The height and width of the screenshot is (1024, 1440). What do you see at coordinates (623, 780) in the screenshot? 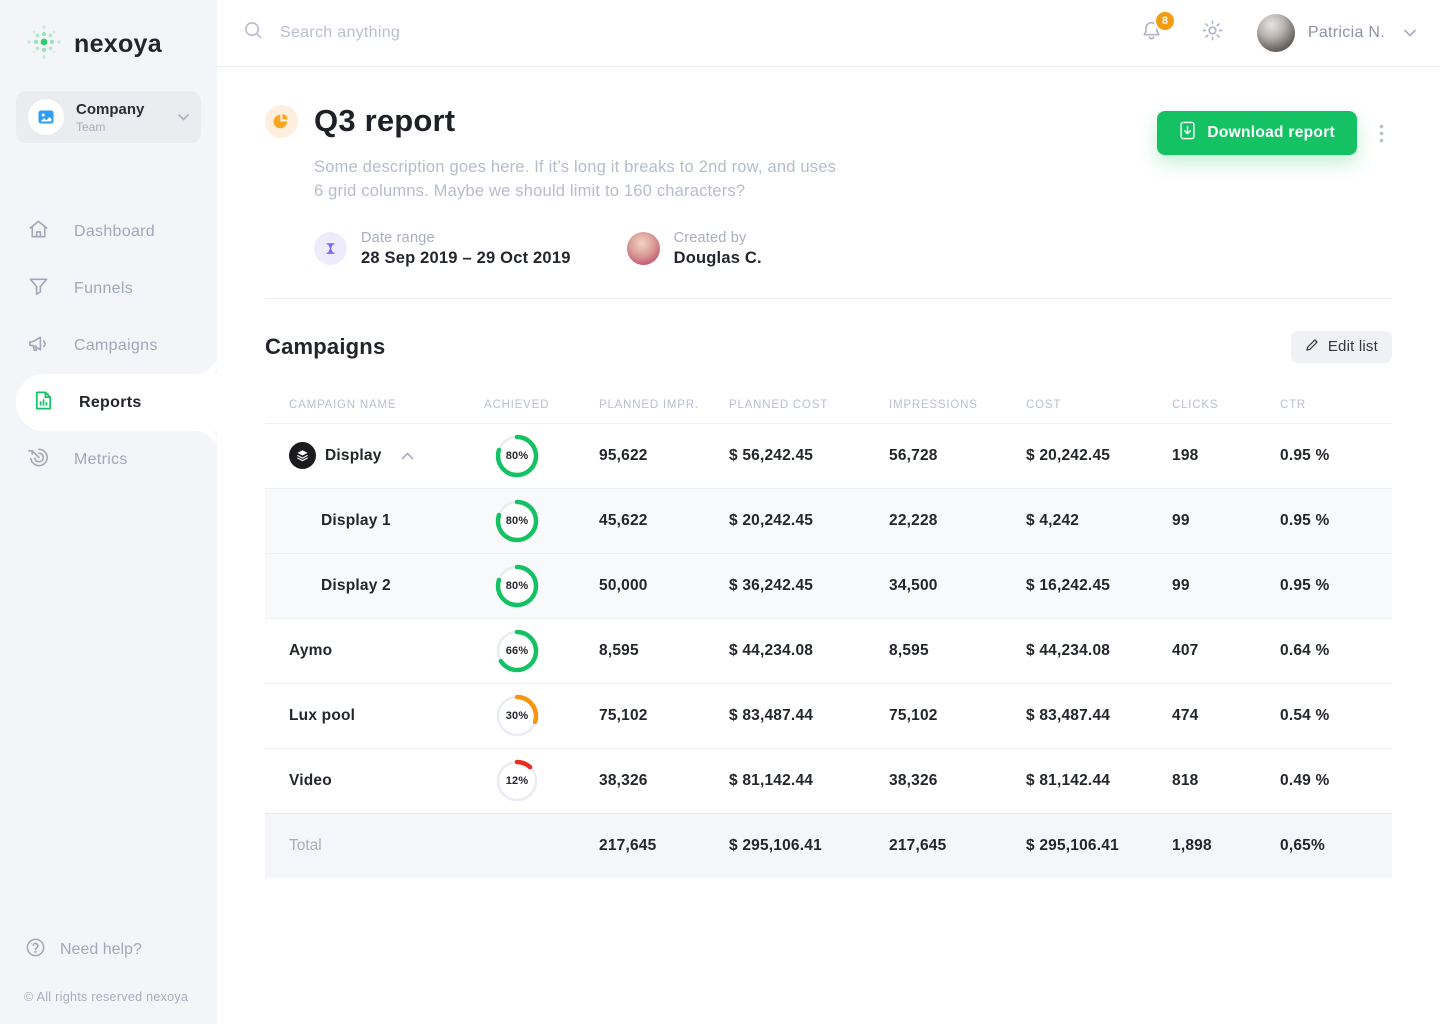
I see `planned-impressions-value: 38,326` at bounding box center [623, 780].